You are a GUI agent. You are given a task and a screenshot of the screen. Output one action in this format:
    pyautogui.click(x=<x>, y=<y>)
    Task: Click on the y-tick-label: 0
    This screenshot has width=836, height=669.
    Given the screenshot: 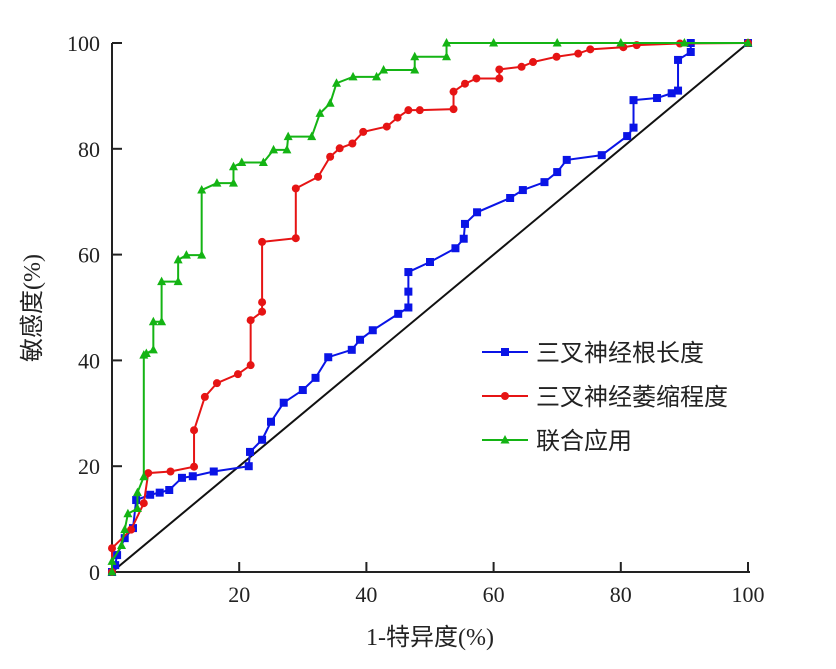 What is the action you would take?
    pyautogui.click(x=94, y=572)
    